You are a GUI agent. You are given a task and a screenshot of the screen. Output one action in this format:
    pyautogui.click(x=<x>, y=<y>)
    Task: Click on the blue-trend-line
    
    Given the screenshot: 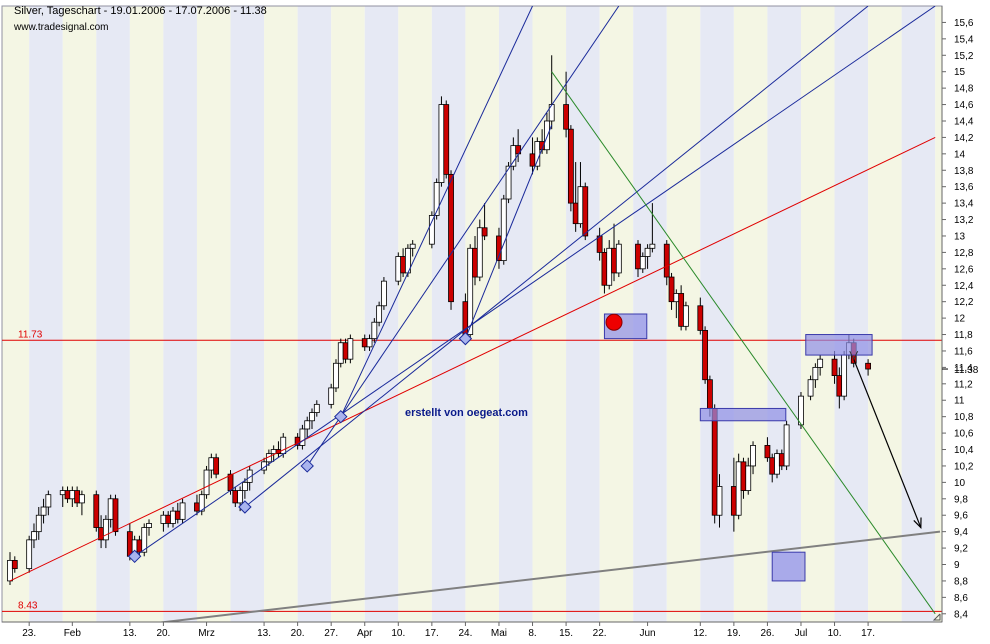 What is the action you would take?
    pyautogui.click(x=436, y=211)
    